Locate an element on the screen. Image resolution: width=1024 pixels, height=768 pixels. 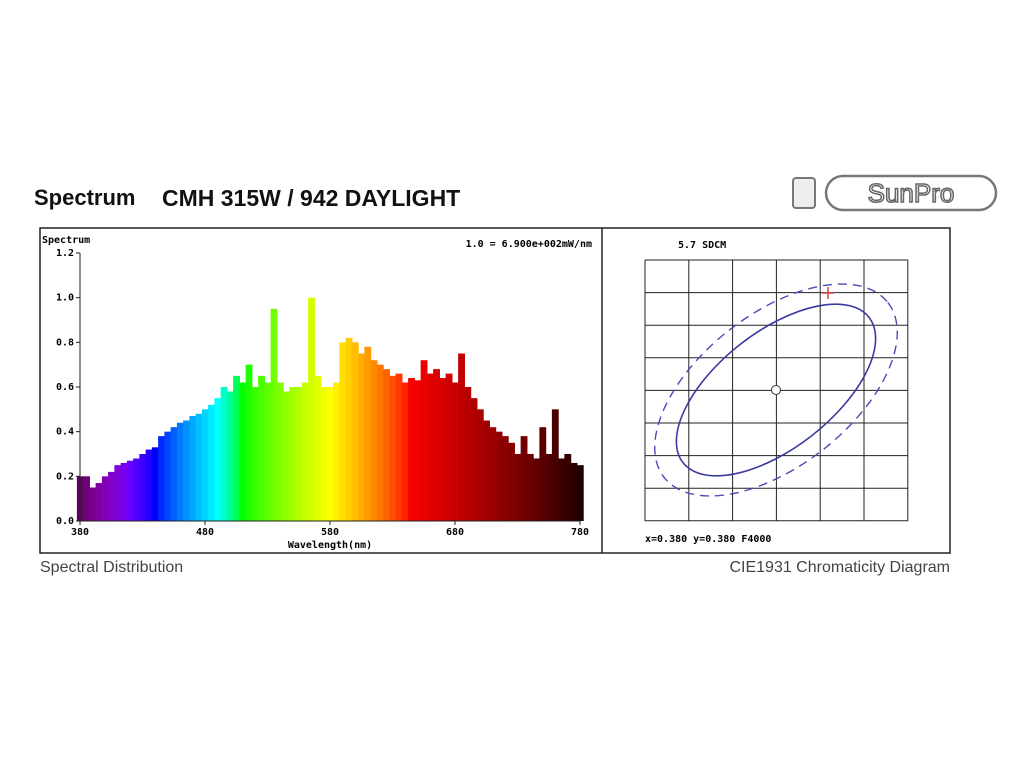
x-tick-label: 480 is located at coordinates (205, 532).